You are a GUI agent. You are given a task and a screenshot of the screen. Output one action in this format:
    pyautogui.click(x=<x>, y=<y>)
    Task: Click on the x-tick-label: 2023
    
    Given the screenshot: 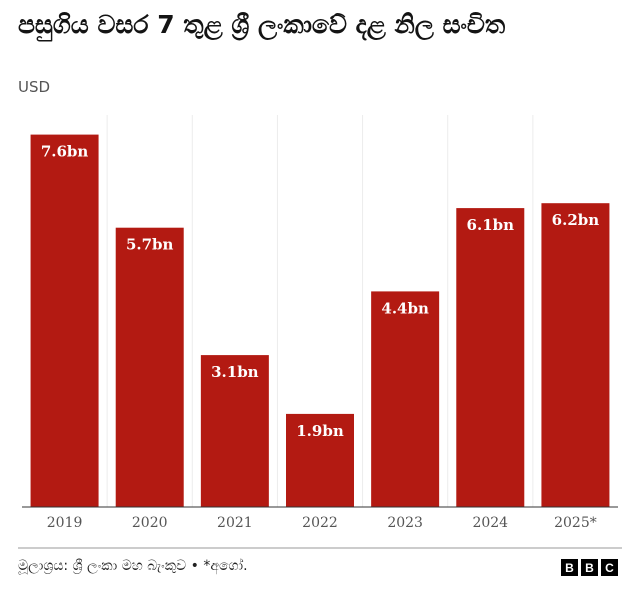 What is the action you would take?
    pyautogui.click(x=405, y=523)
    